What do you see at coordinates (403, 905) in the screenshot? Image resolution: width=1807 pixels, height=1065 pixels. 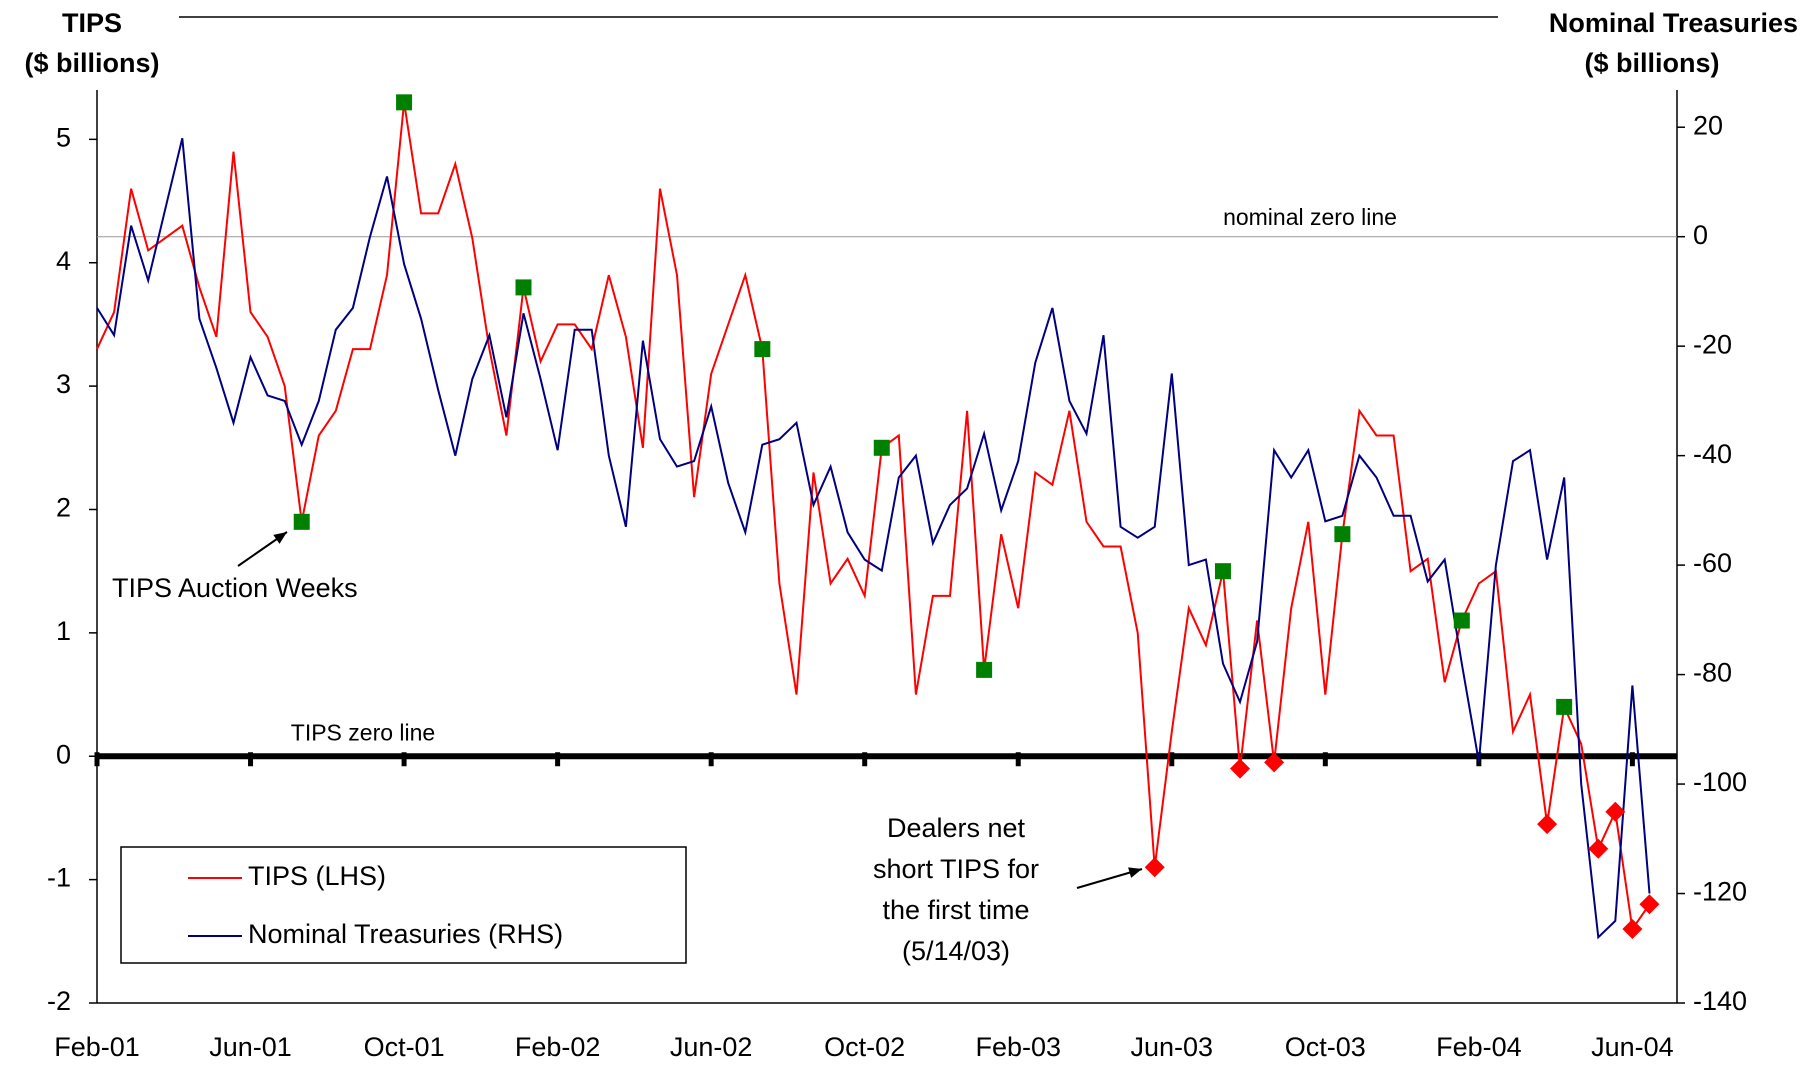 I see `legend-box` at bounding box center [403, 905].